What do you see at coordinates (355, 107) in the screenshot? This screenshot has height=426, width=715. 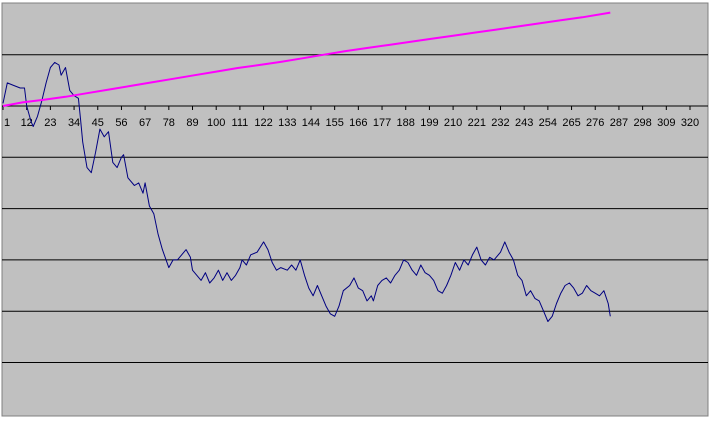 I see `x-axis` at bounding box center [355, 107].